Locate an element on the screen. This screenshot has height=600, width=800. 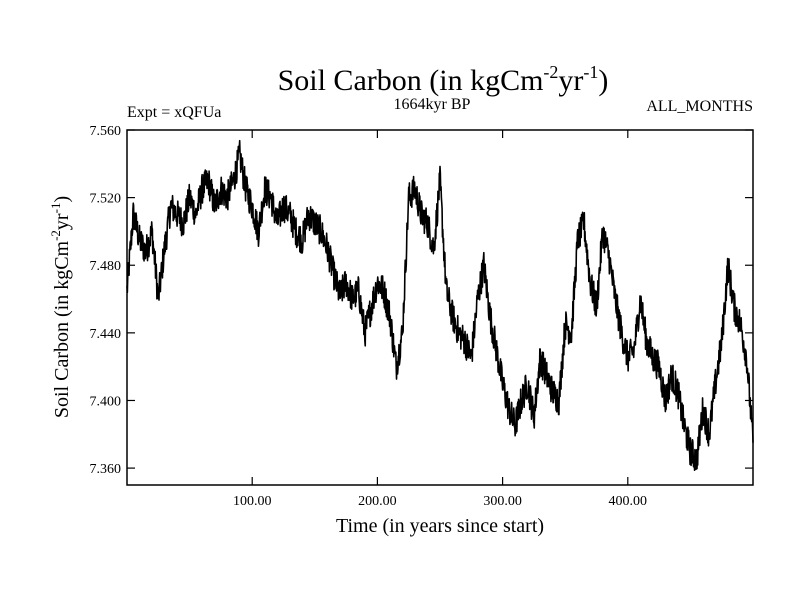
period-label: 1664kyr BP is located at coordinates (432, 104).